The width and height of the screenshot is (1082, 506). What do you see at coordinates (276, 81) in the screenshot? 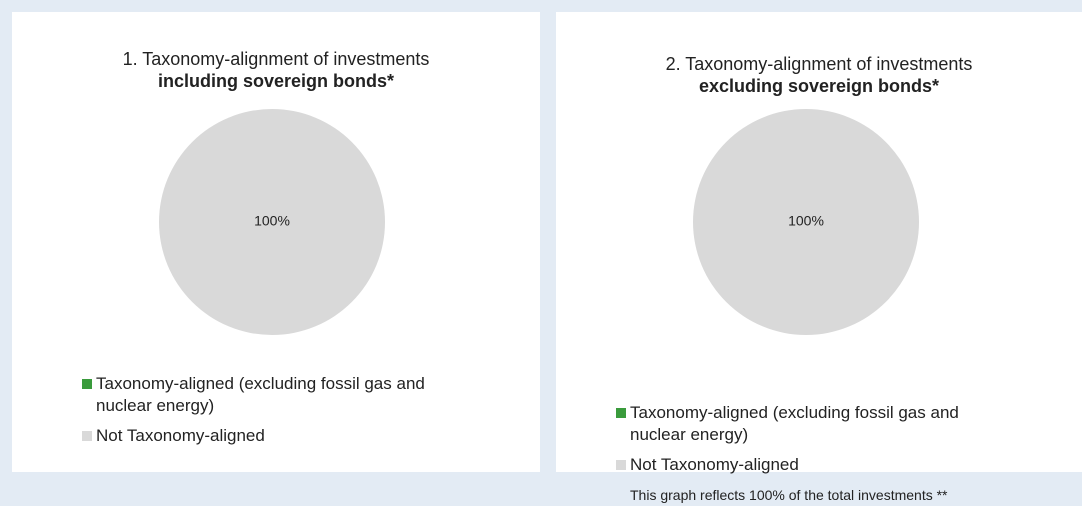
I see `subtitle: including sovereign bonds*` at bounding box center [276, 81].